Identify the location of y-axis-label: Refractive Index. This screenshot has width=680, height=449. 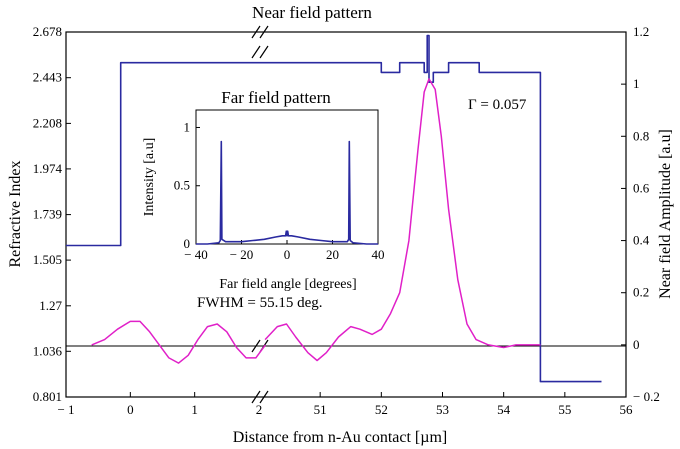
(15, 213).